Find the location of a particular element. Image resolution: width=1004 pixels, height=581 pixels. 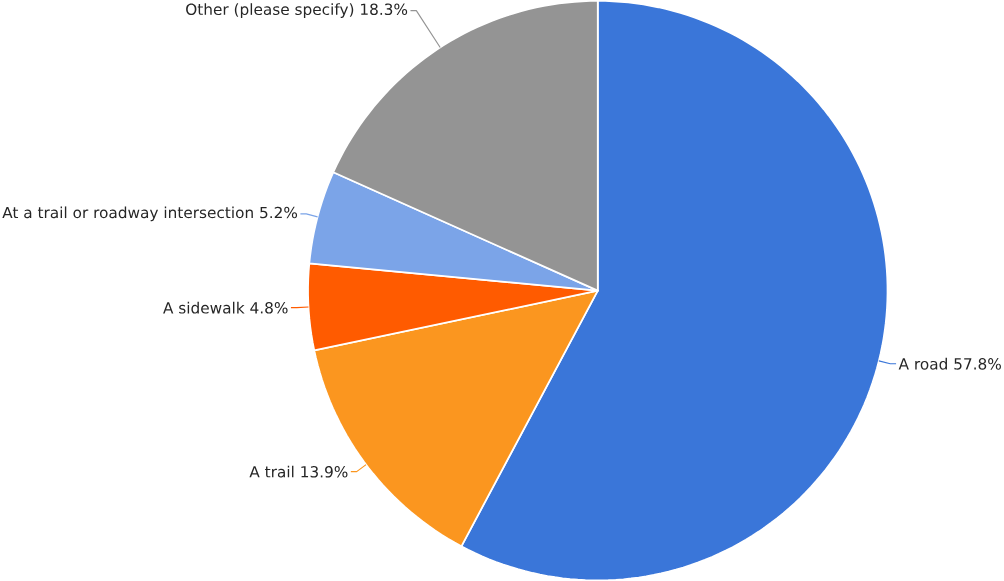

slice-label: Other (please specify) is located at coordinates (270, 10).